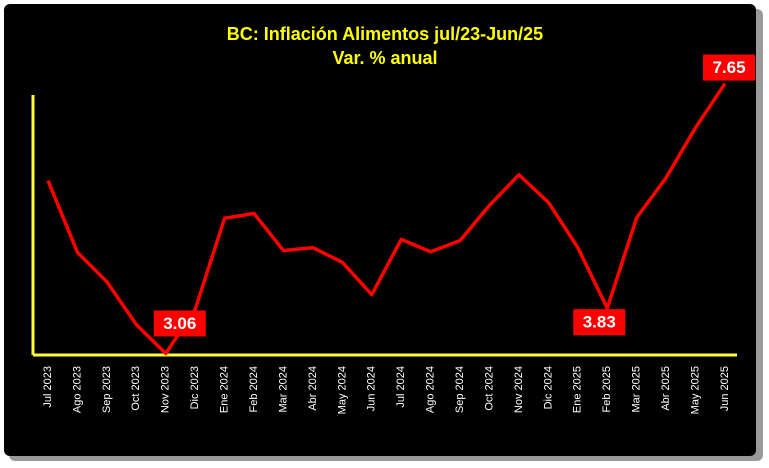 The image size is (769, 468). What do you see at coordinates (607, 389) in the screenshot?
I see `x-tick-label: Feb 2025` at bounding box center [607, 389].